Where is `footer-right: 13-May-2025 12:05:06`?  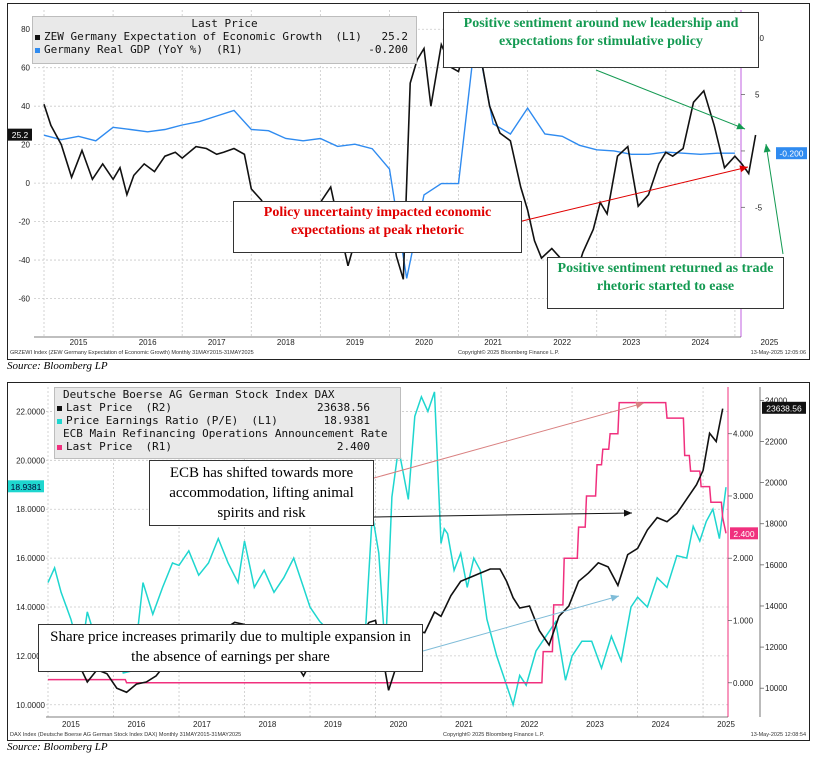
footer-right: 13-May-2025 12:05:06 is located at coordinates (778, 353).